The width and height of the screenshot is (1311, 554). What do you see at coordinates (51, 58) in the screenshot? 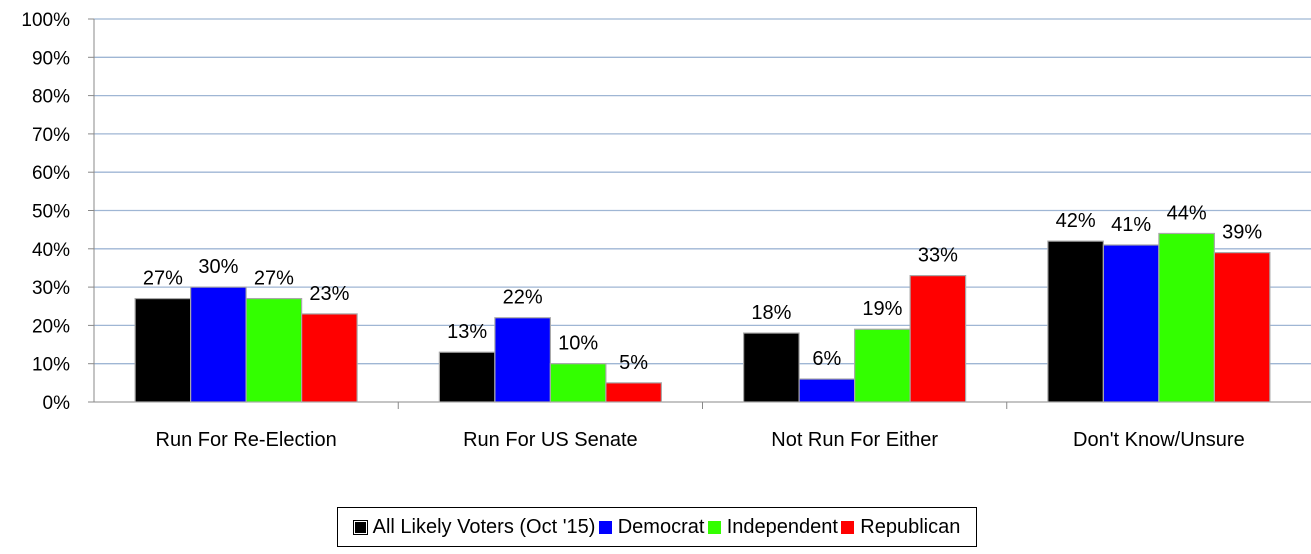
I see `y-tick-label: 90%` at bounding box center [51, 58].